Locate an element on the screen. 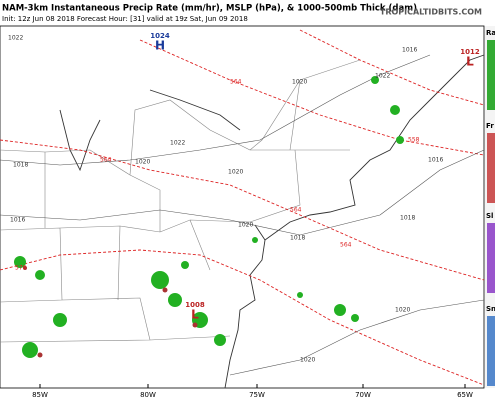  legend-strip is located at coordinates (490, 207).